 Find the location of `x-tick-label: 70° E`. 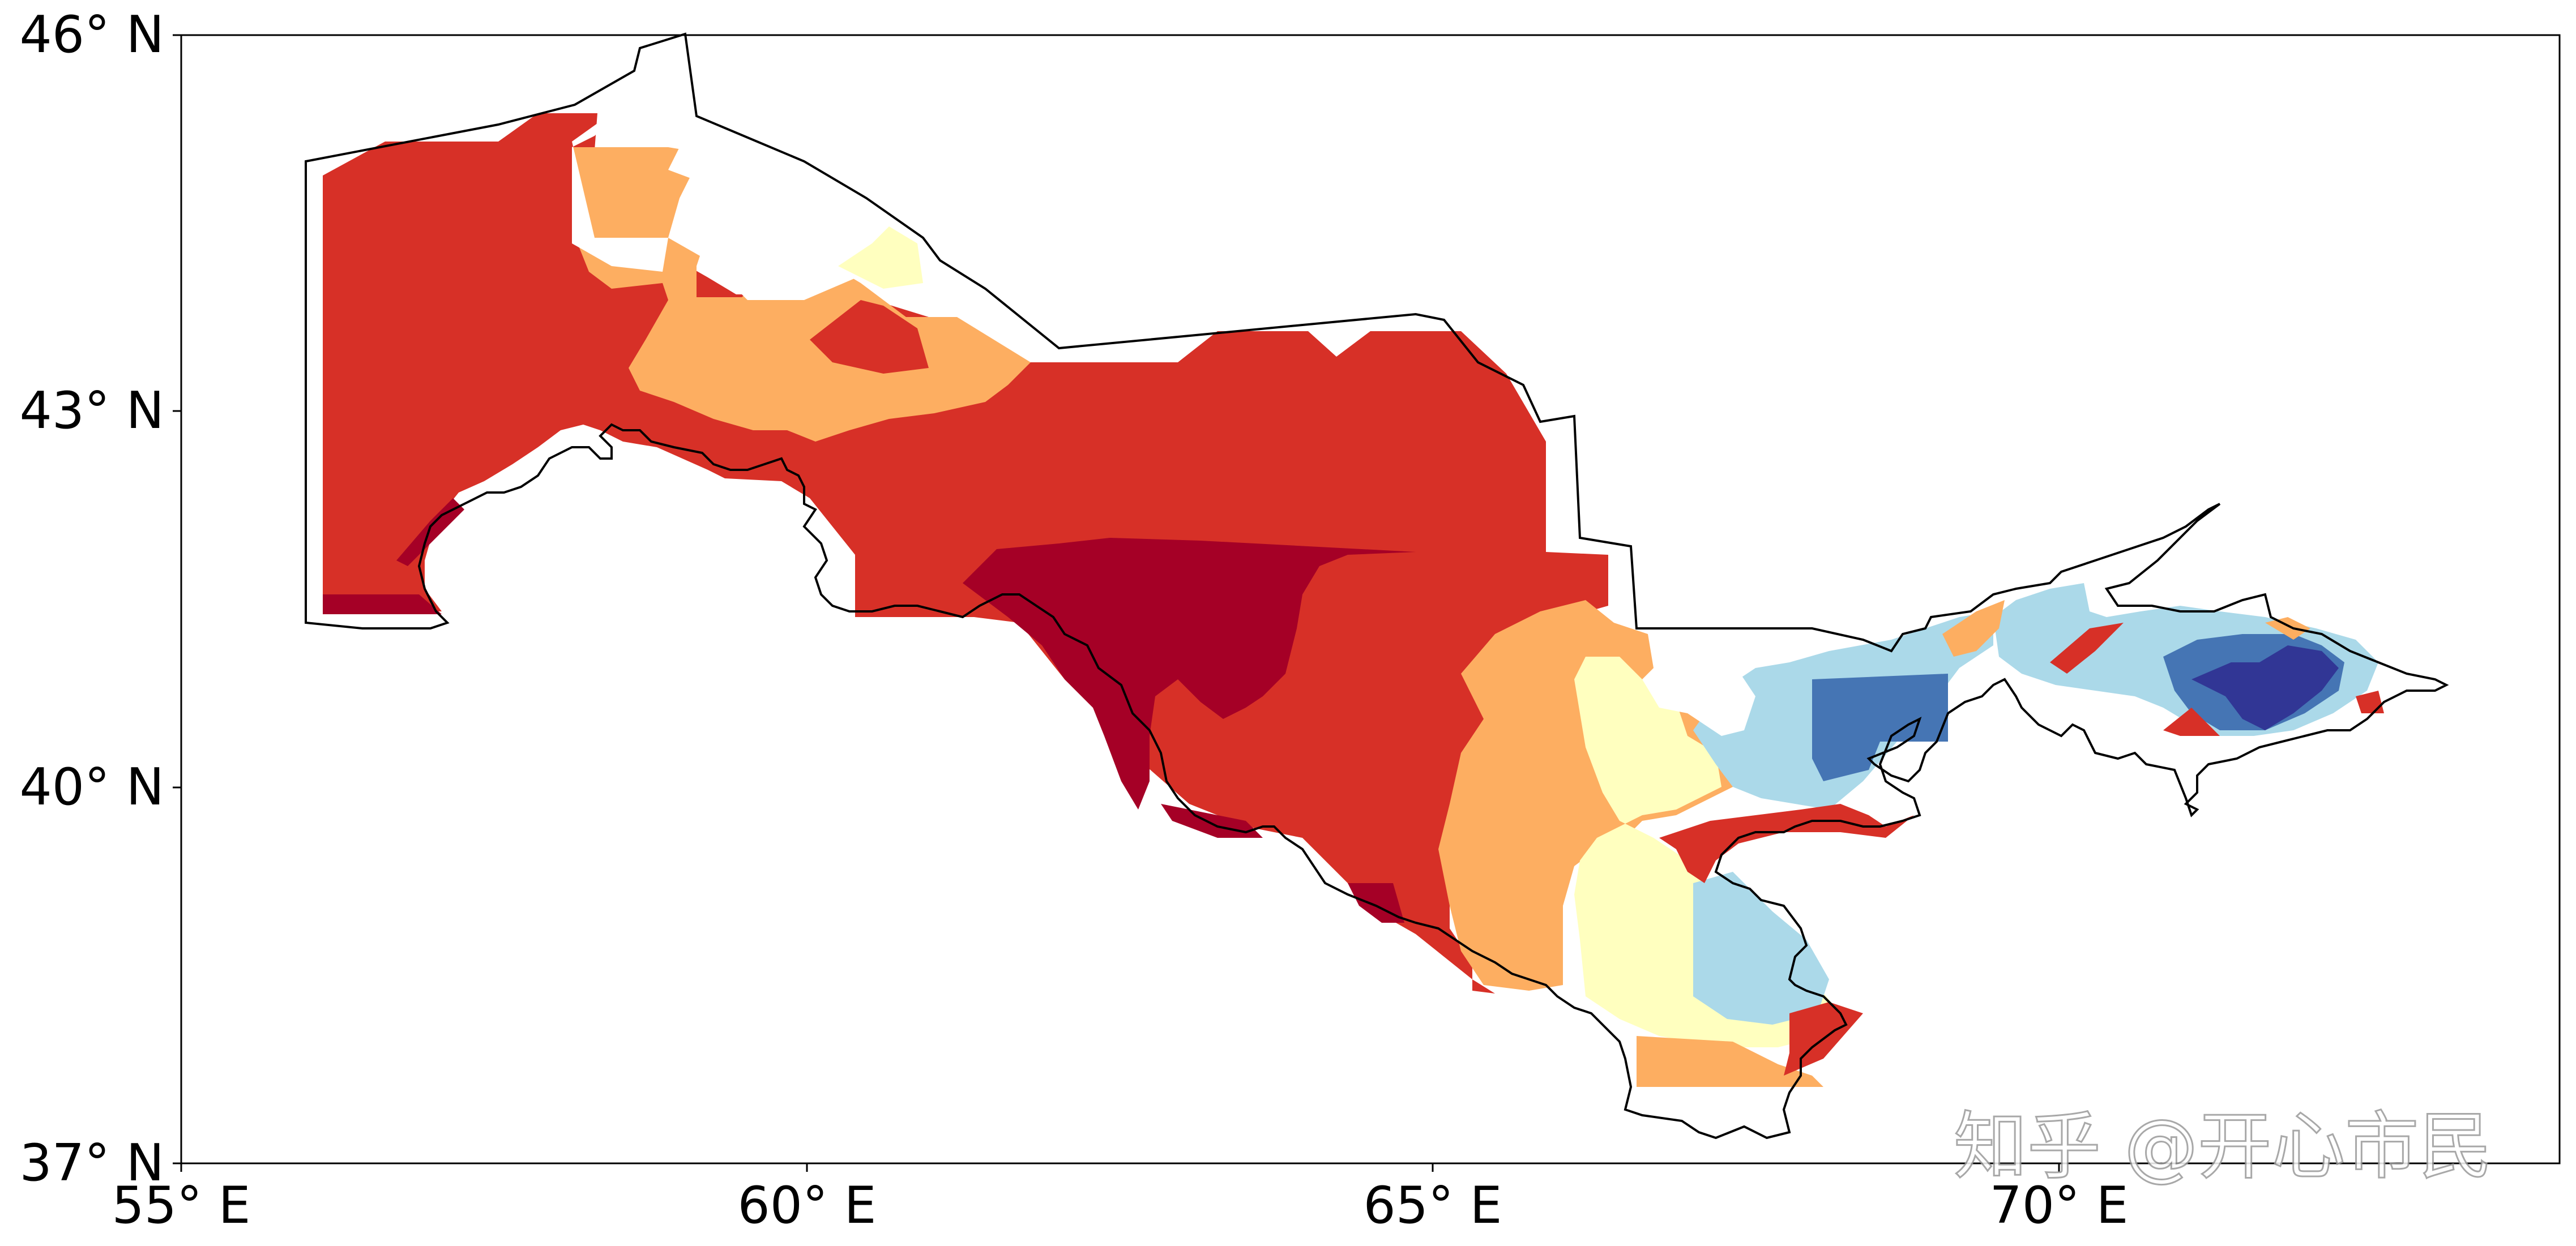

x-tick-label: 70° E is located at coordinates (2059, 1205).